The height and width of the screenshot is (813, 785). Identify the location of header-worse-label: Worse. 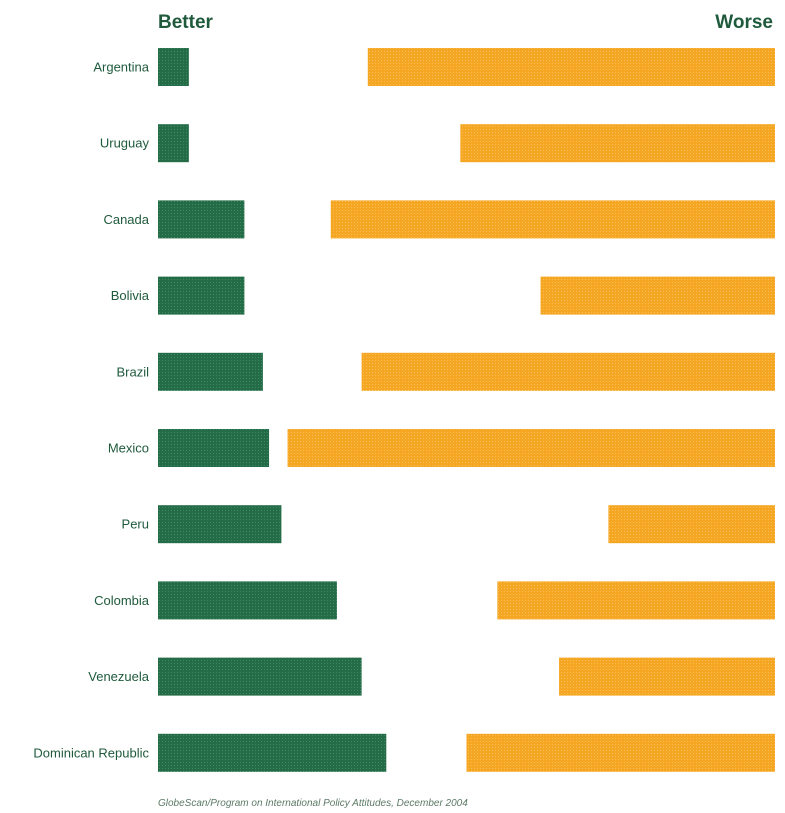
(744, 22).